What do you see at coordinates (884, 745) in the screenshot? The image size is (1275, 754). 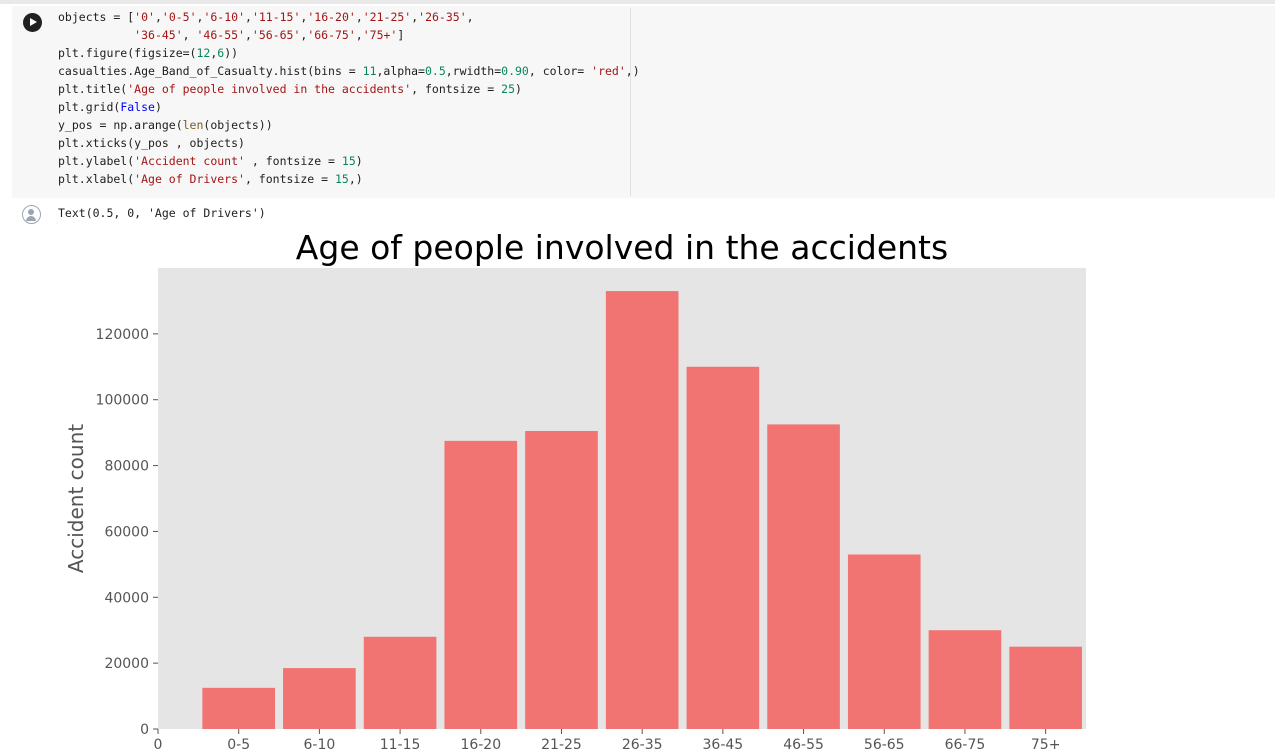 I see `x-tick-label: 56-65` at bounding box center [884, 745].